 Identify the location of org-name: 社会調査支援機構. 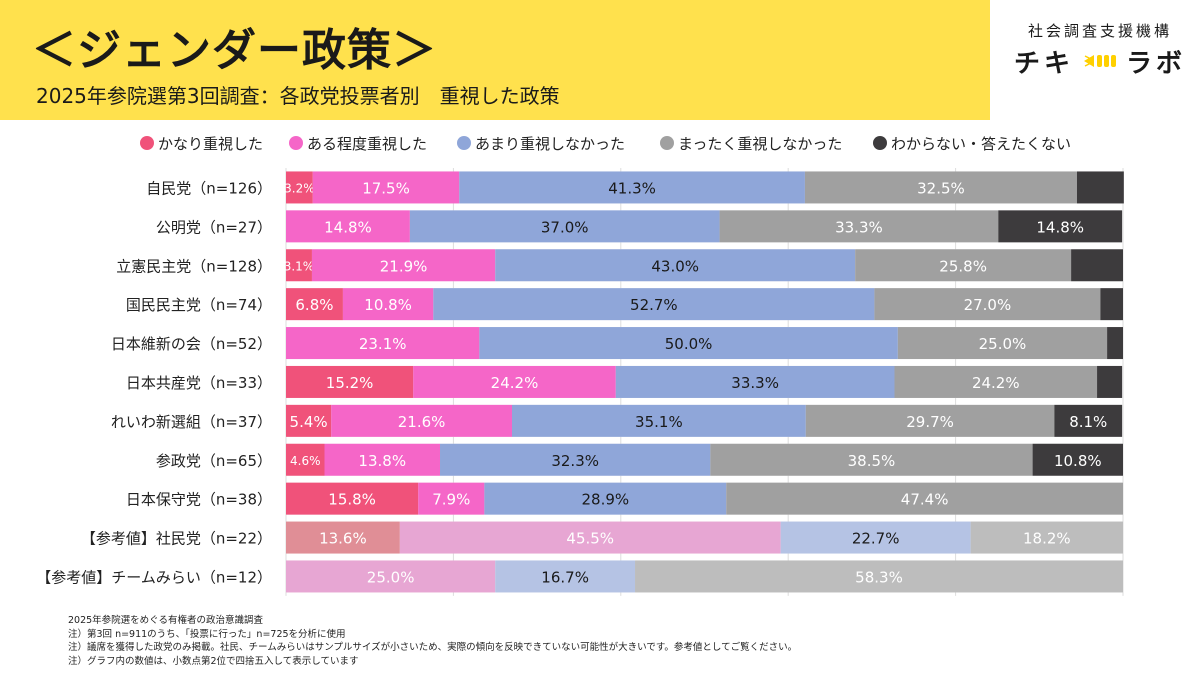
(1099, 31).